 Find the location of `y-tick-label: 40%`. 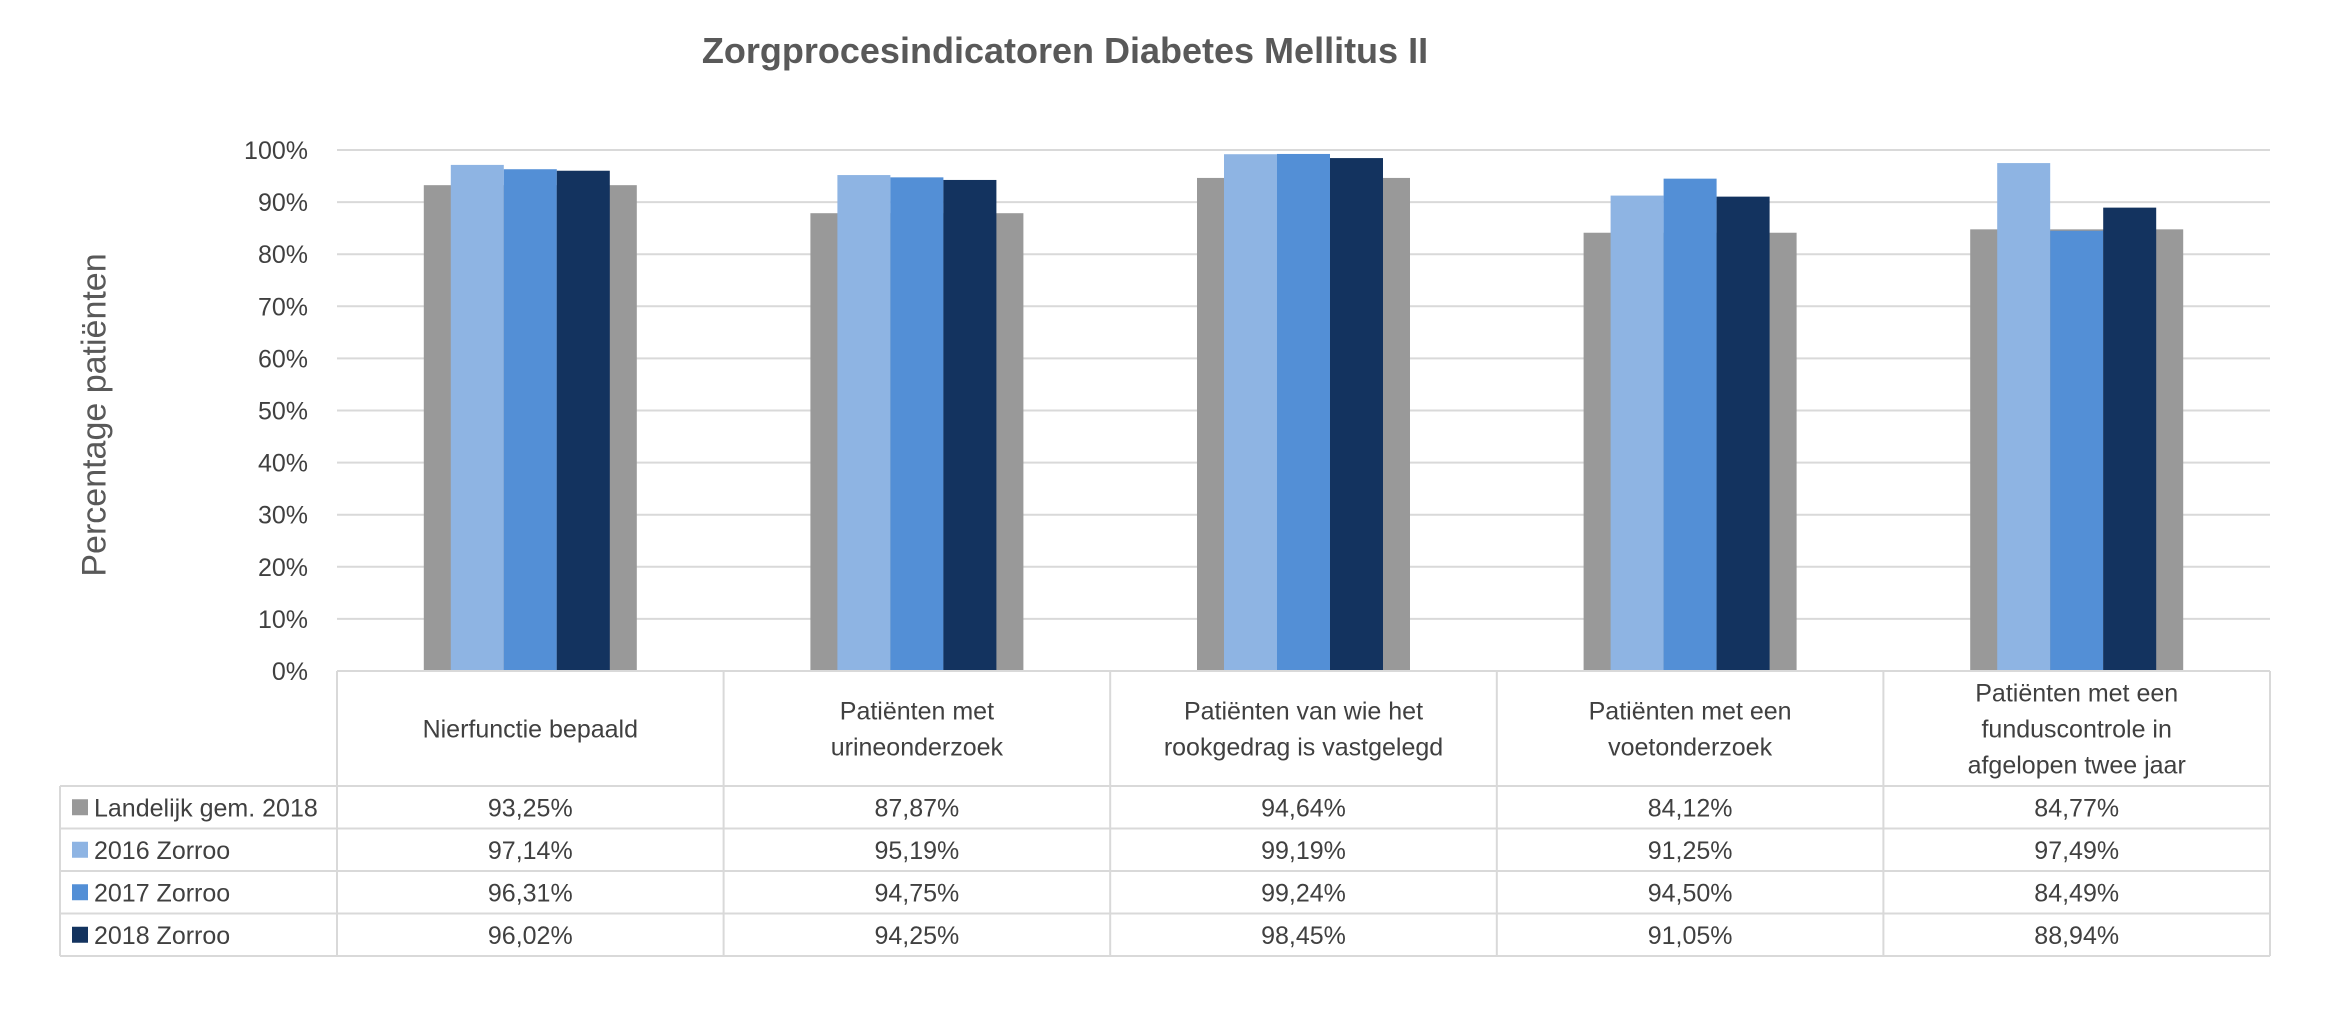

y-tick-label: 40% is located at coordinates (283, 464).